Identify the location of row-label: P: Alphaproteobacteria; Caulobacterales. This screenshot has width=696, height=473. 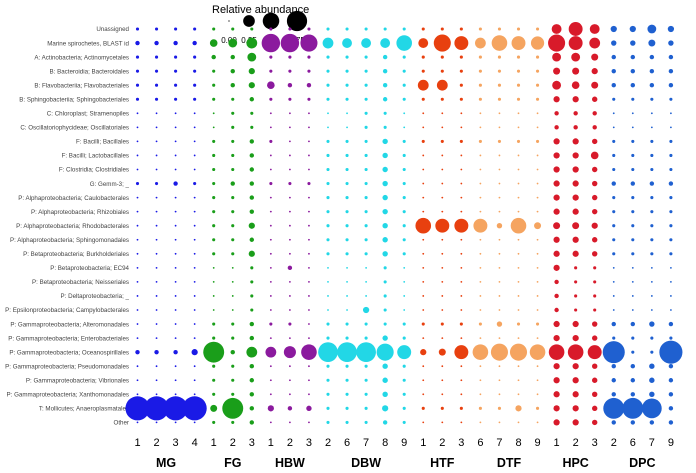
(73, 198).